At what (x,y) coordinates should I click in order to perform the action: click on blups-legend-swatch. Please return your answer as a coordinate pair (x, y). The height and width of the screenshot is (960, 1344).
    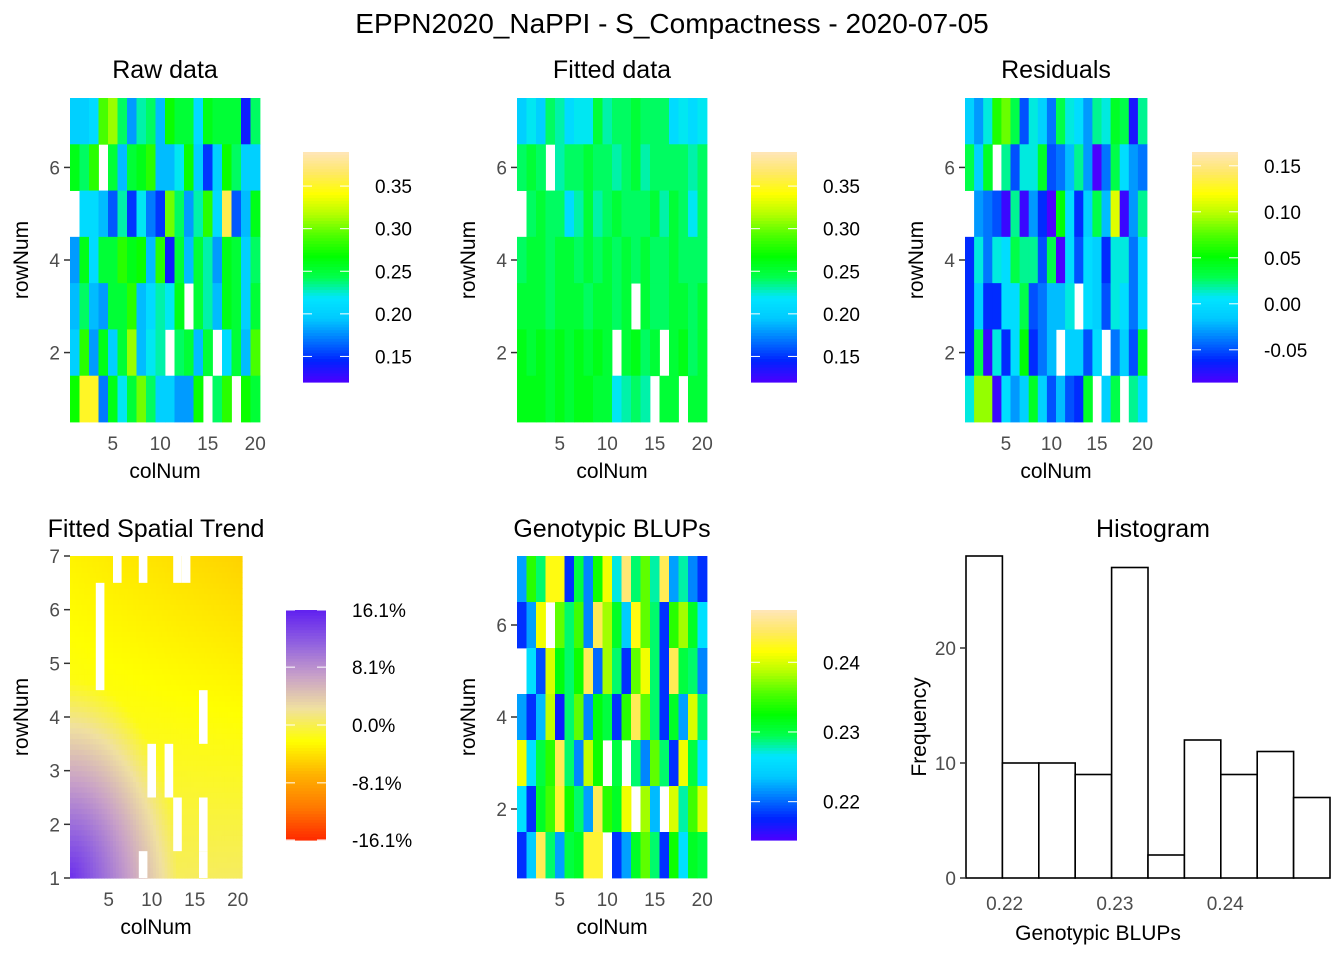
    Looking at the image, I should click on (774, 752).